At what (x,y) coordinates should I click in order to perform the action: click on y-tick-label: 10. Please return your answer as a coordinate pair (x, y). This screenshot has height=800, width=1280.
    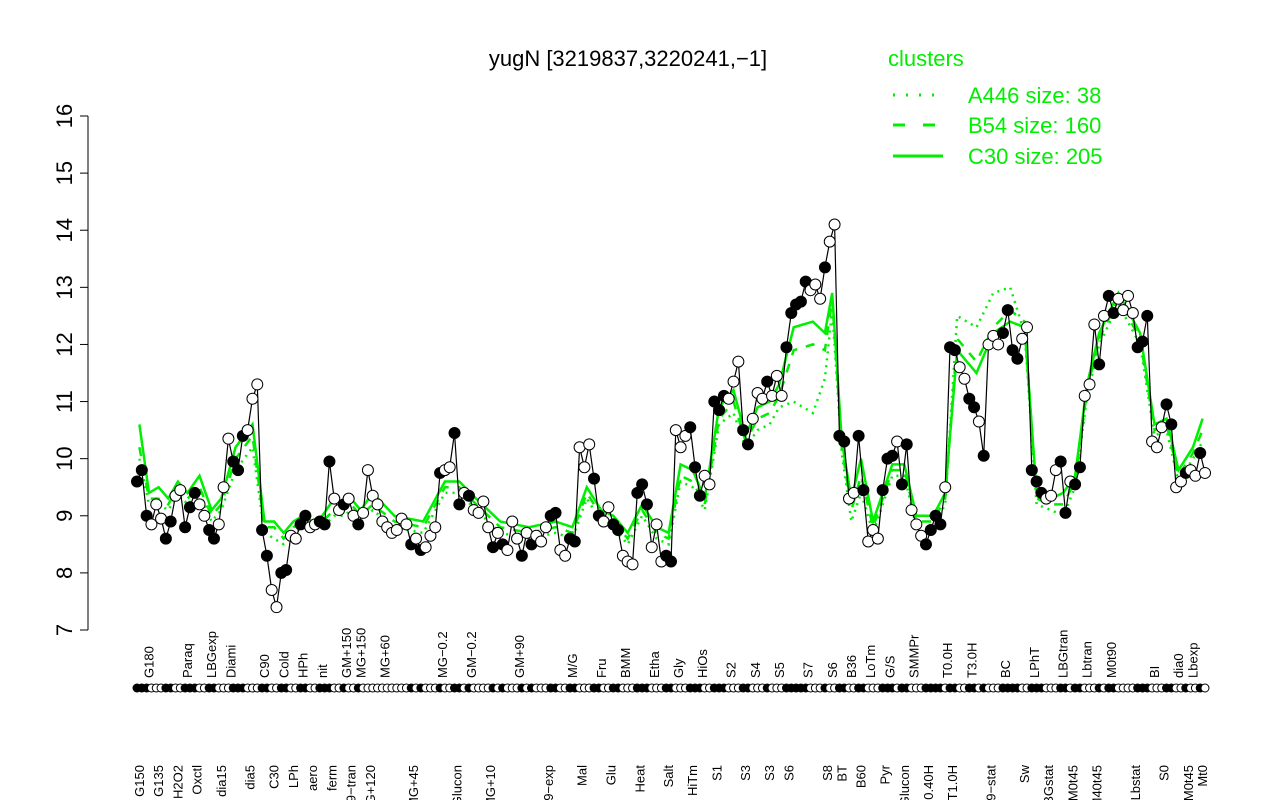
    Looking at the image, I should click on (64, 458).